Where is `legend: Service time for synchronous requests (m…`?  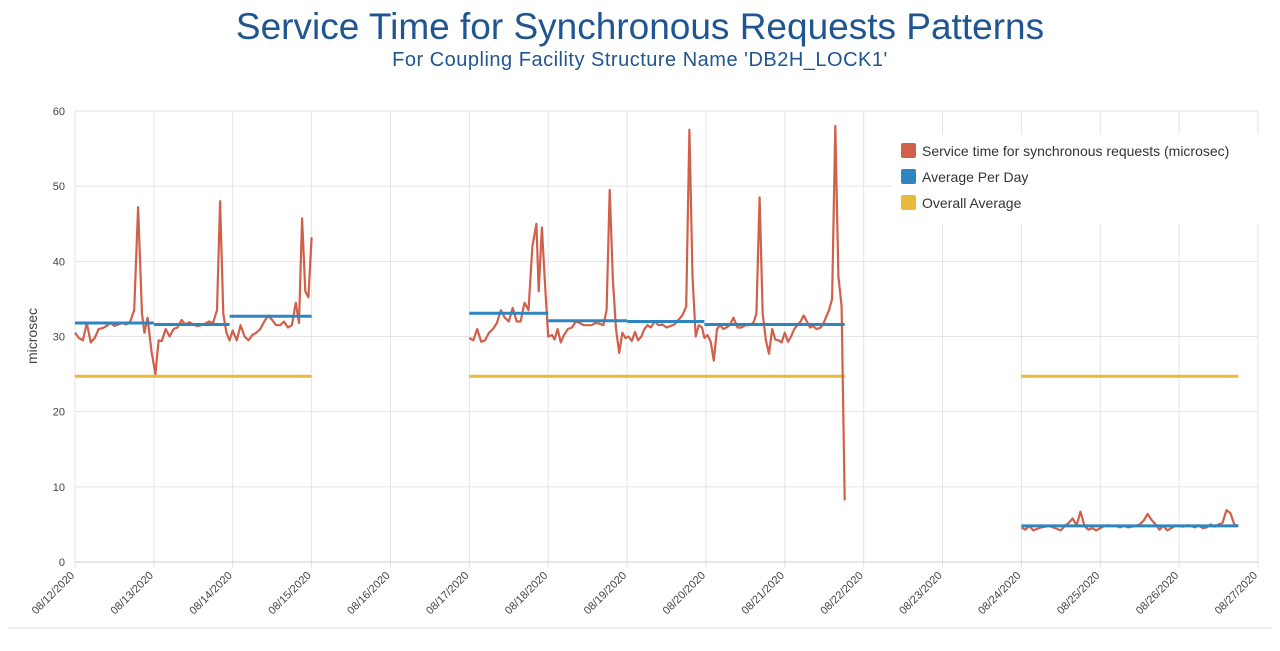
legend: Service time for synchronous requests (m… is located at coordinates (1079, 179).